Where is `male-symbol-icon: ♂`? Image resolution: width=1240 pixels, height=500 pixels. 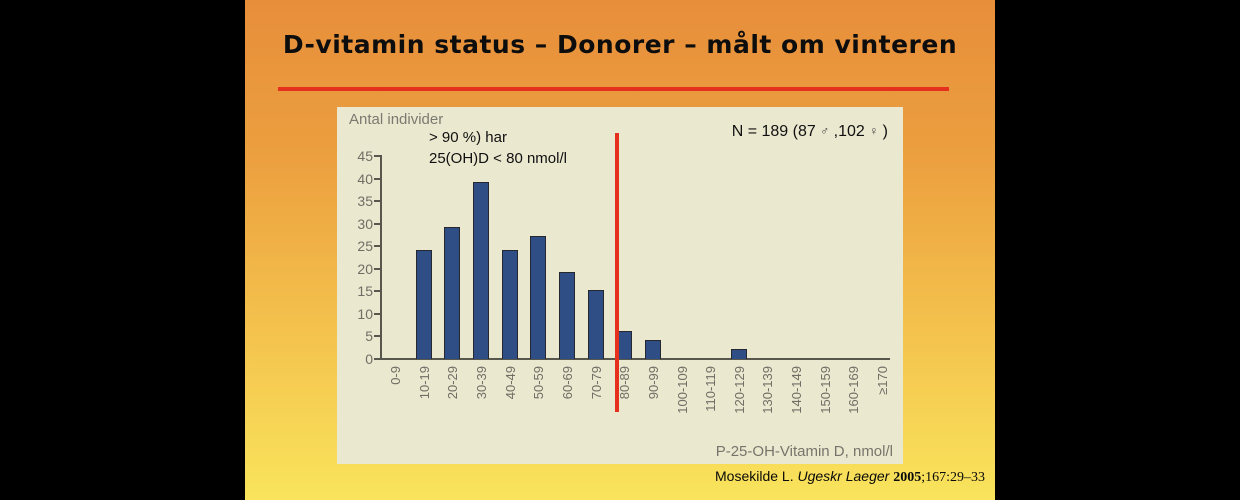 male-symbol-icon: ♂ is located at coordinates (825, 131).